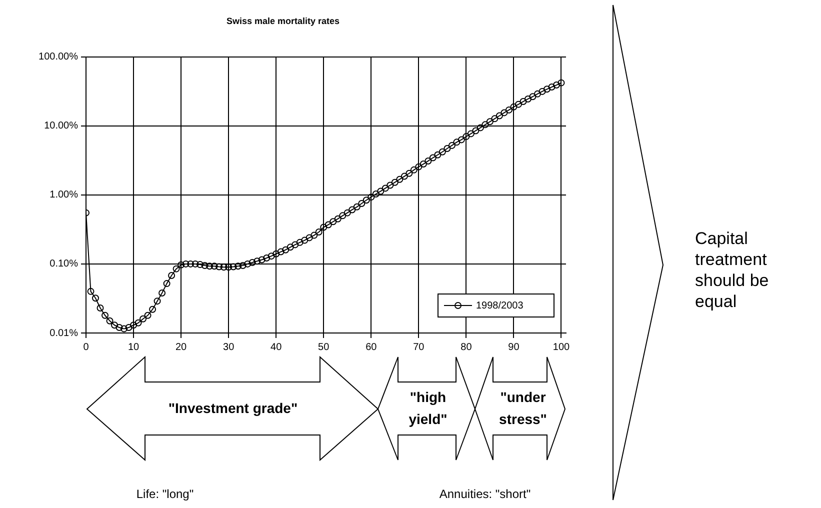  What do you see at coordinates (523, 408) in the screenshot?
I see `text: "under stress"` at bounding box center [523, 408].